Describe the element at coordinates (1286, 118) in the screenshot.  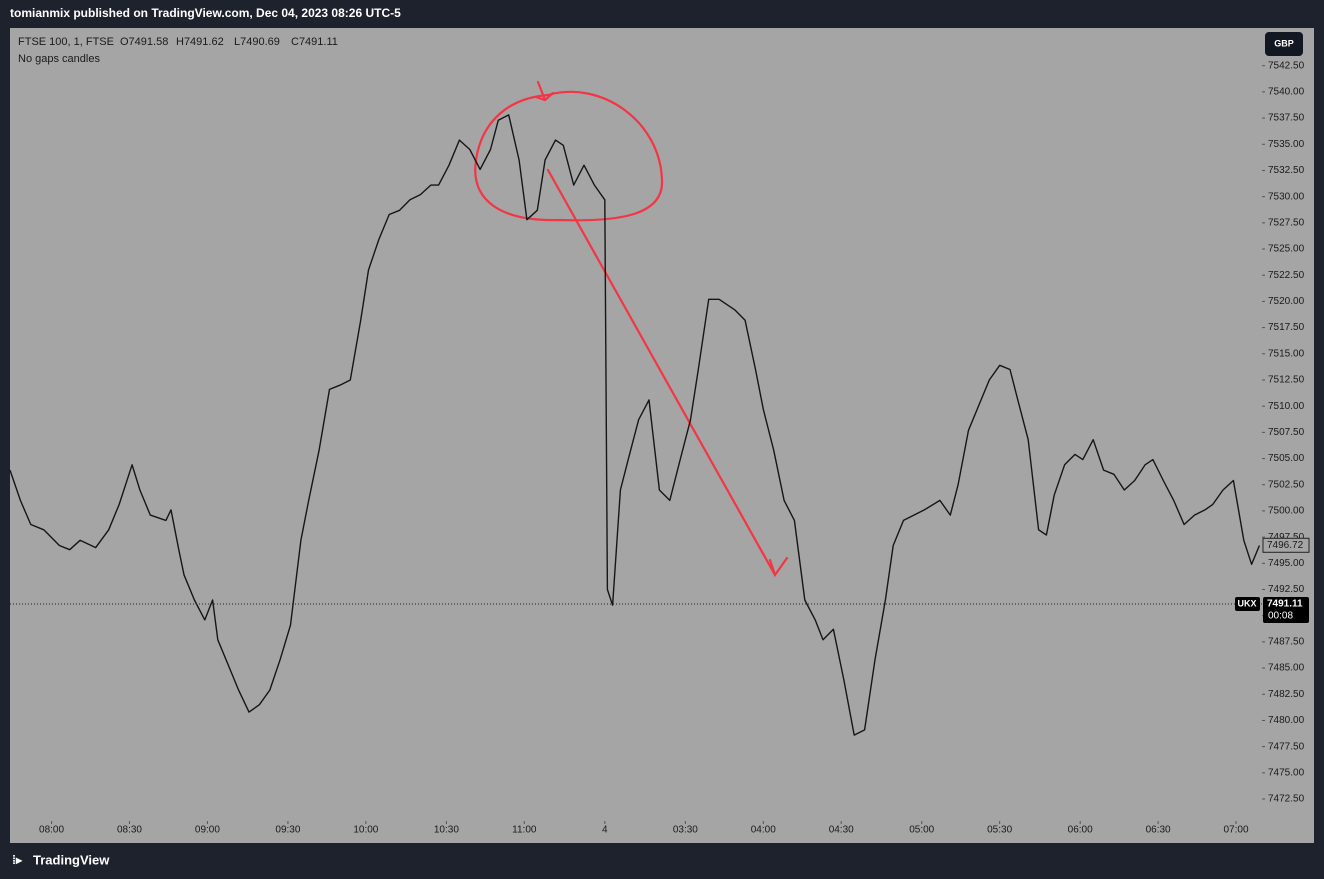
I see `y-tick-label: 7537.50` at that location.